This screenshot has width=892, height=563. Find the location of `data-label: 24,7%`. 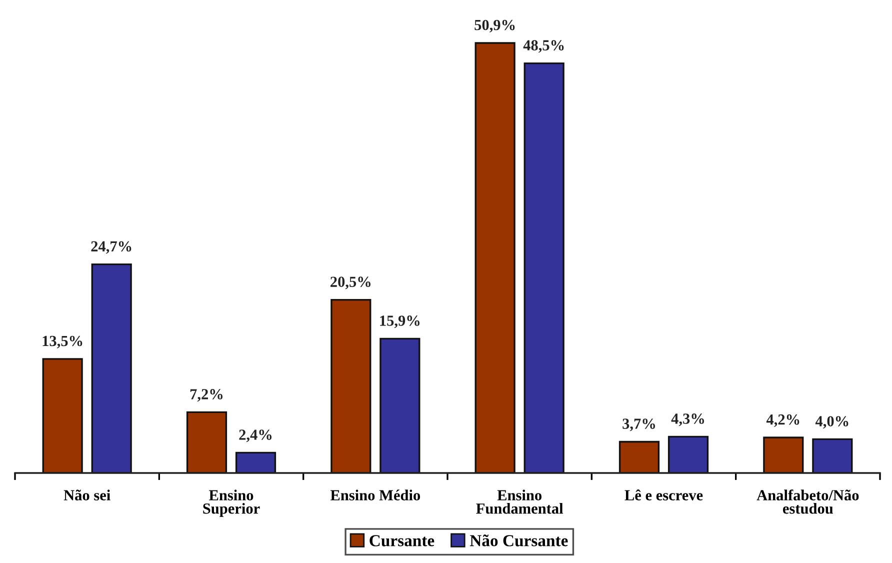

data-label: 24,7% is located at coordinates (111, 247).